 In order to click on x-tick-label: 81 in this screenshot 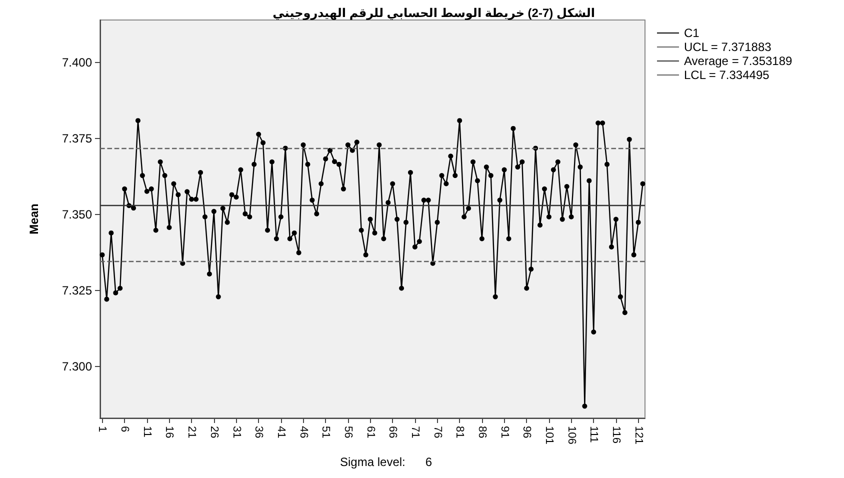, I will do `click(460, 432)`.